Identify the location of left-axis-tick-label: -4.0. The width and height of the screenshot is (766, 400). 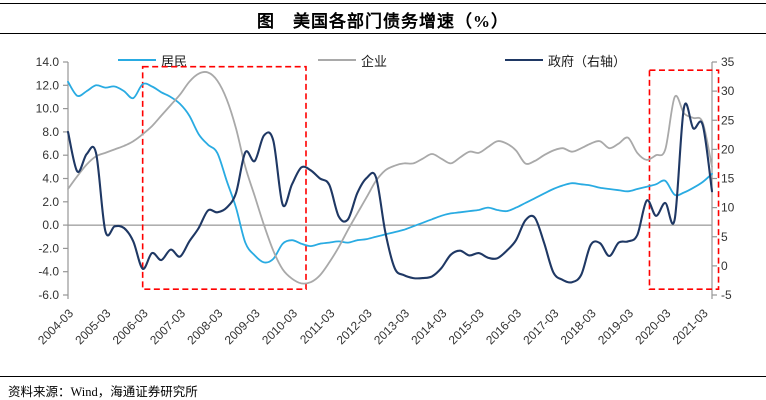
(48, 272).